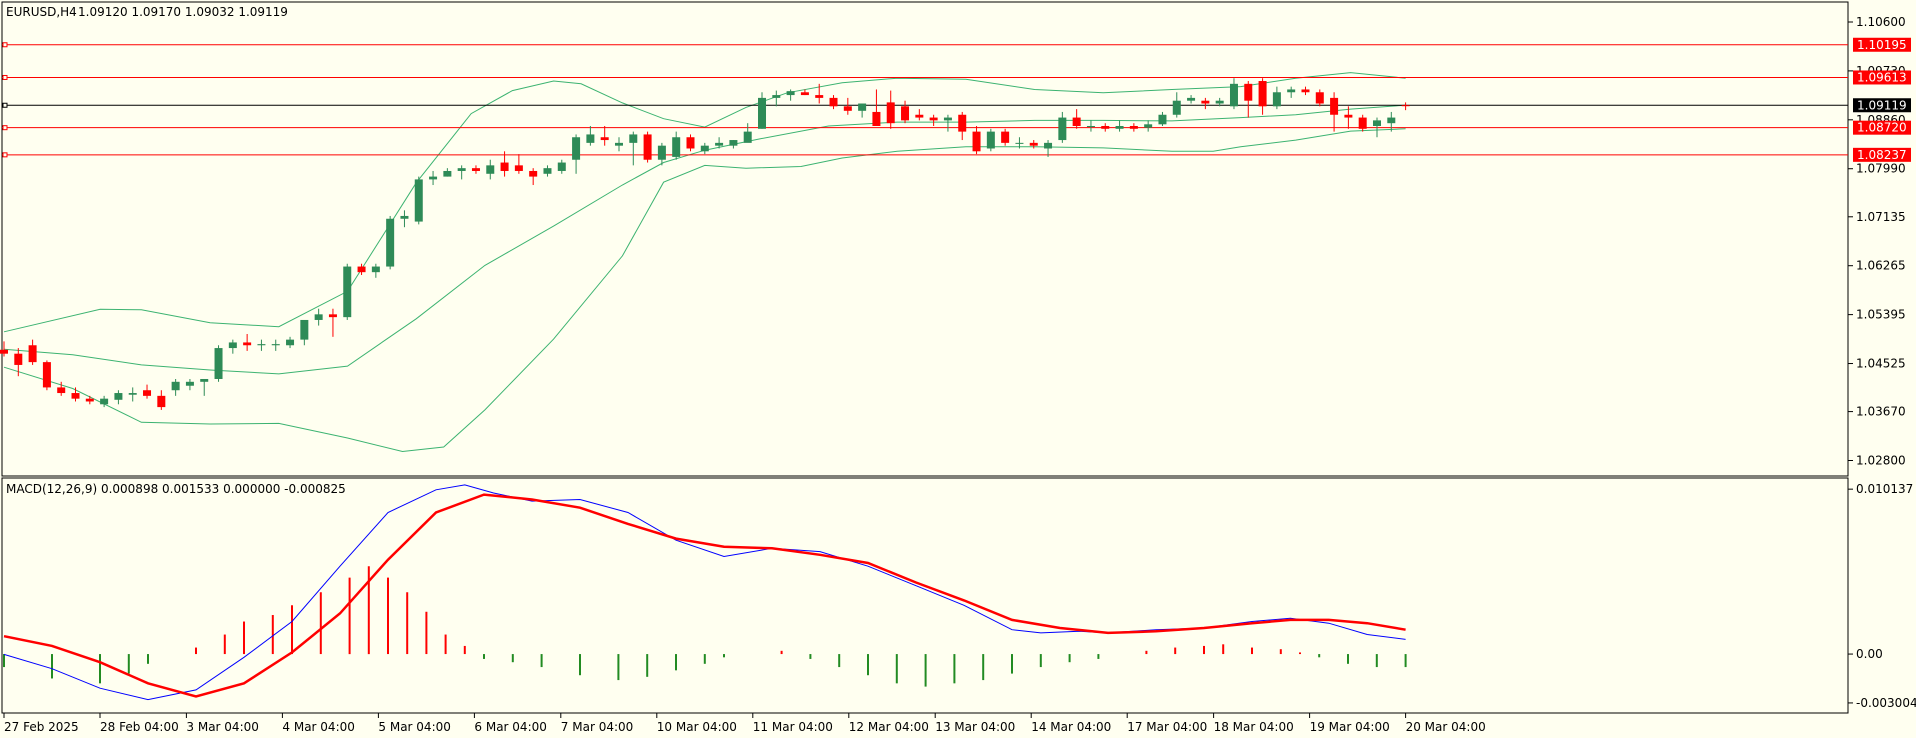 This screenshot has height=738, width=1916. What do you see at coordinates (510, 727) in the screenshot?
I see `time-tick-label: 6 Mar 04:00` at bounding box center [510, 727].